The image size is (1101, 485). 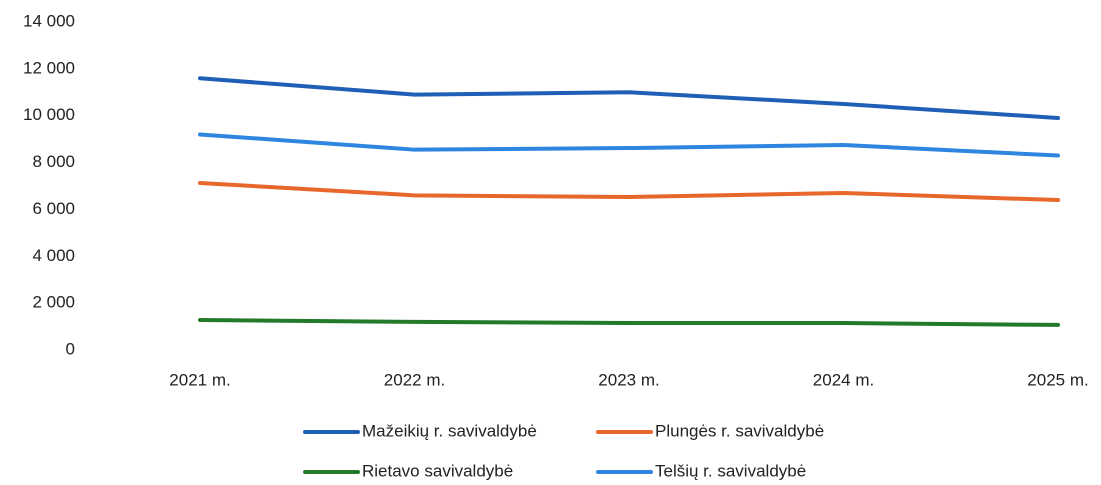 What do you see at coordinates (199, 379) in the screenshot?
I see `x-tick-label: 2021 m.` at bounding box center [199, 379].